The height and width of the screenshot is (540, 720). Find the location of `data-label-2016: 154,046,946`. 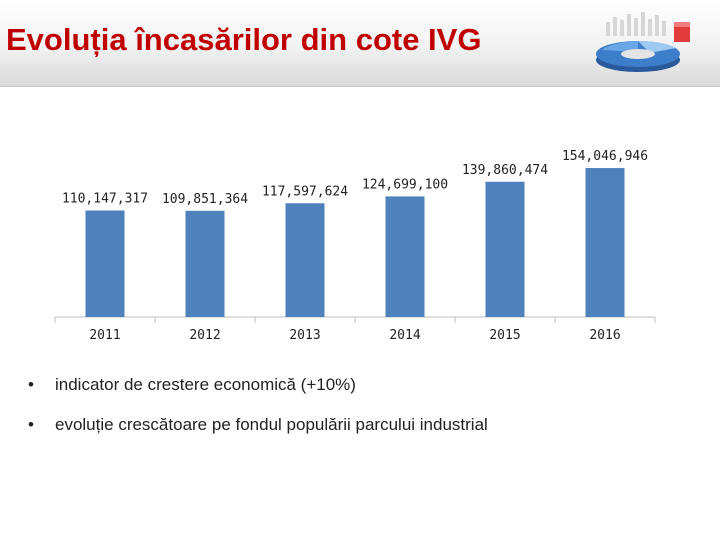

data-label-2016: 154,046,946 is located at coordinates (605, 156).